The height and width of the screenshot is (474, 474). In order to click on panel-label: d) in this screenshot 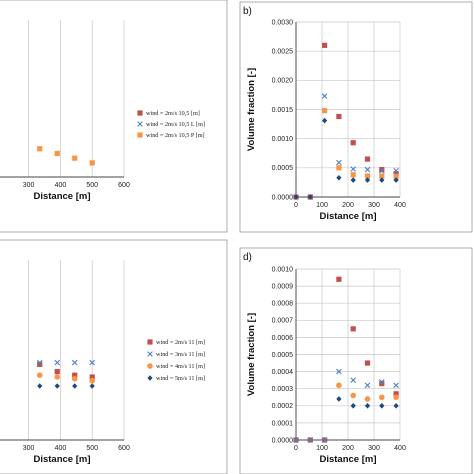, I will do `click(247, 257)`.